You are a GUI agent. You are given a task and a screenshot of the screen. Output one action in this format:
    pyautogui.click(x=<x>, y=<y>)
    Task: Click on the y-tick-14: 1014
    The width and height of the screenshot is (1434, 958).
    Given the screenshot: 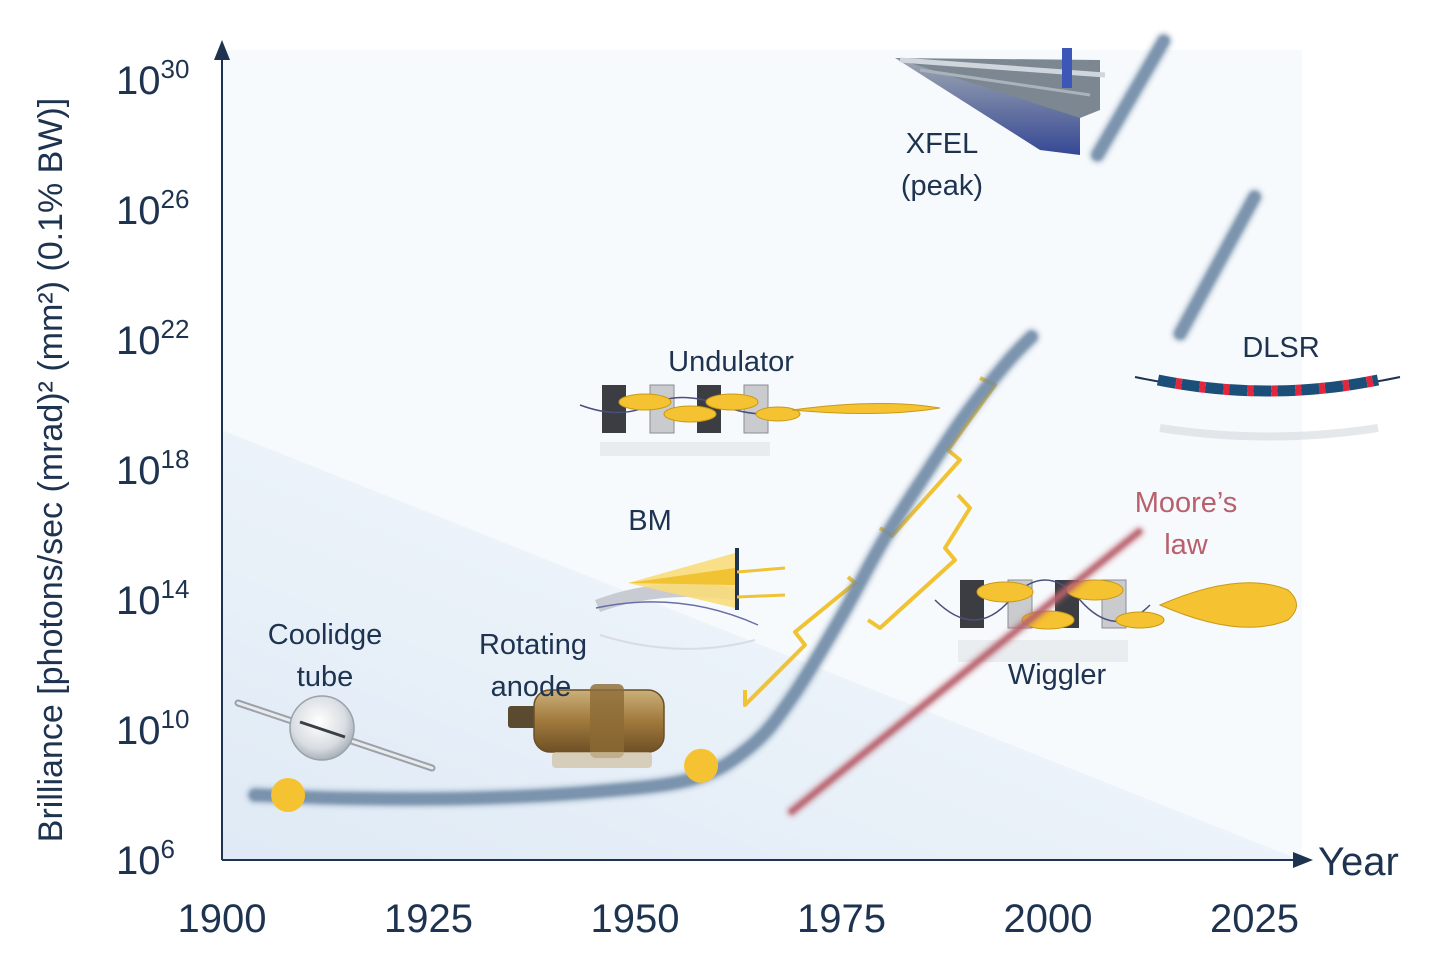 What is the action you would take?
    pyautogui.click(x=152, y=598)
    